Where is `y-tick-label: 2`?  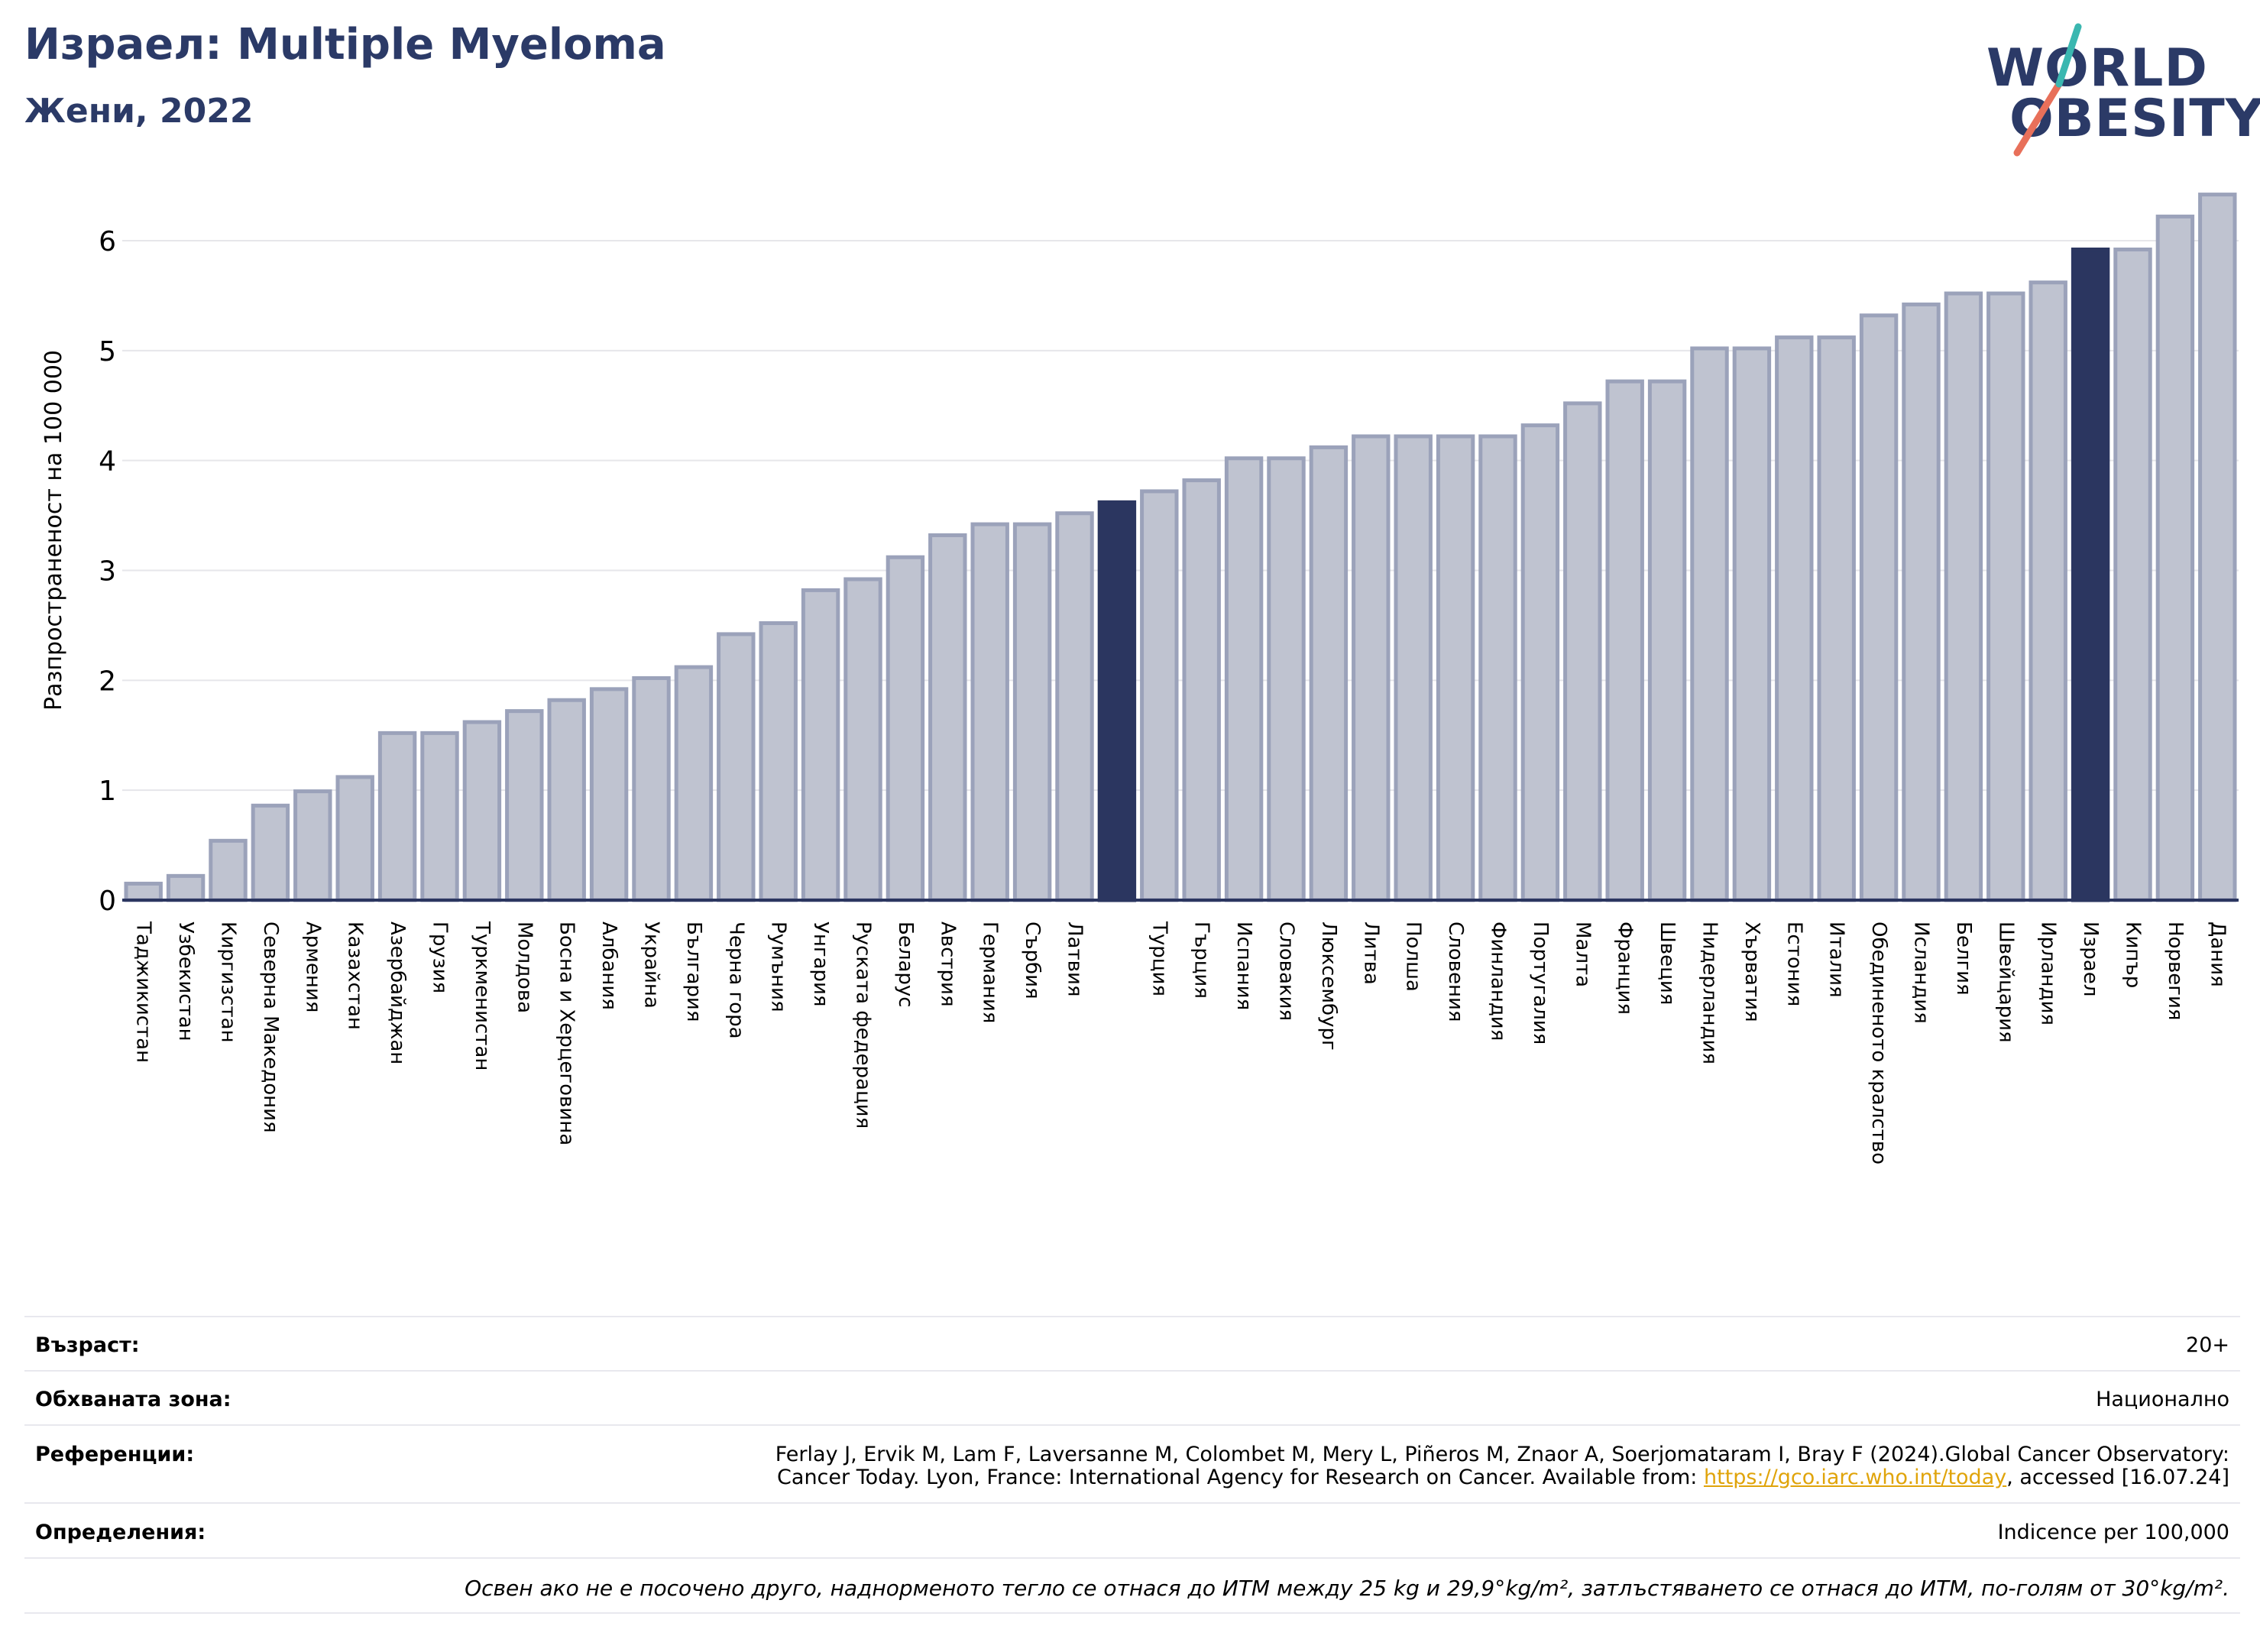
y-tick-label: 2 is located at coordinates (108, 681).